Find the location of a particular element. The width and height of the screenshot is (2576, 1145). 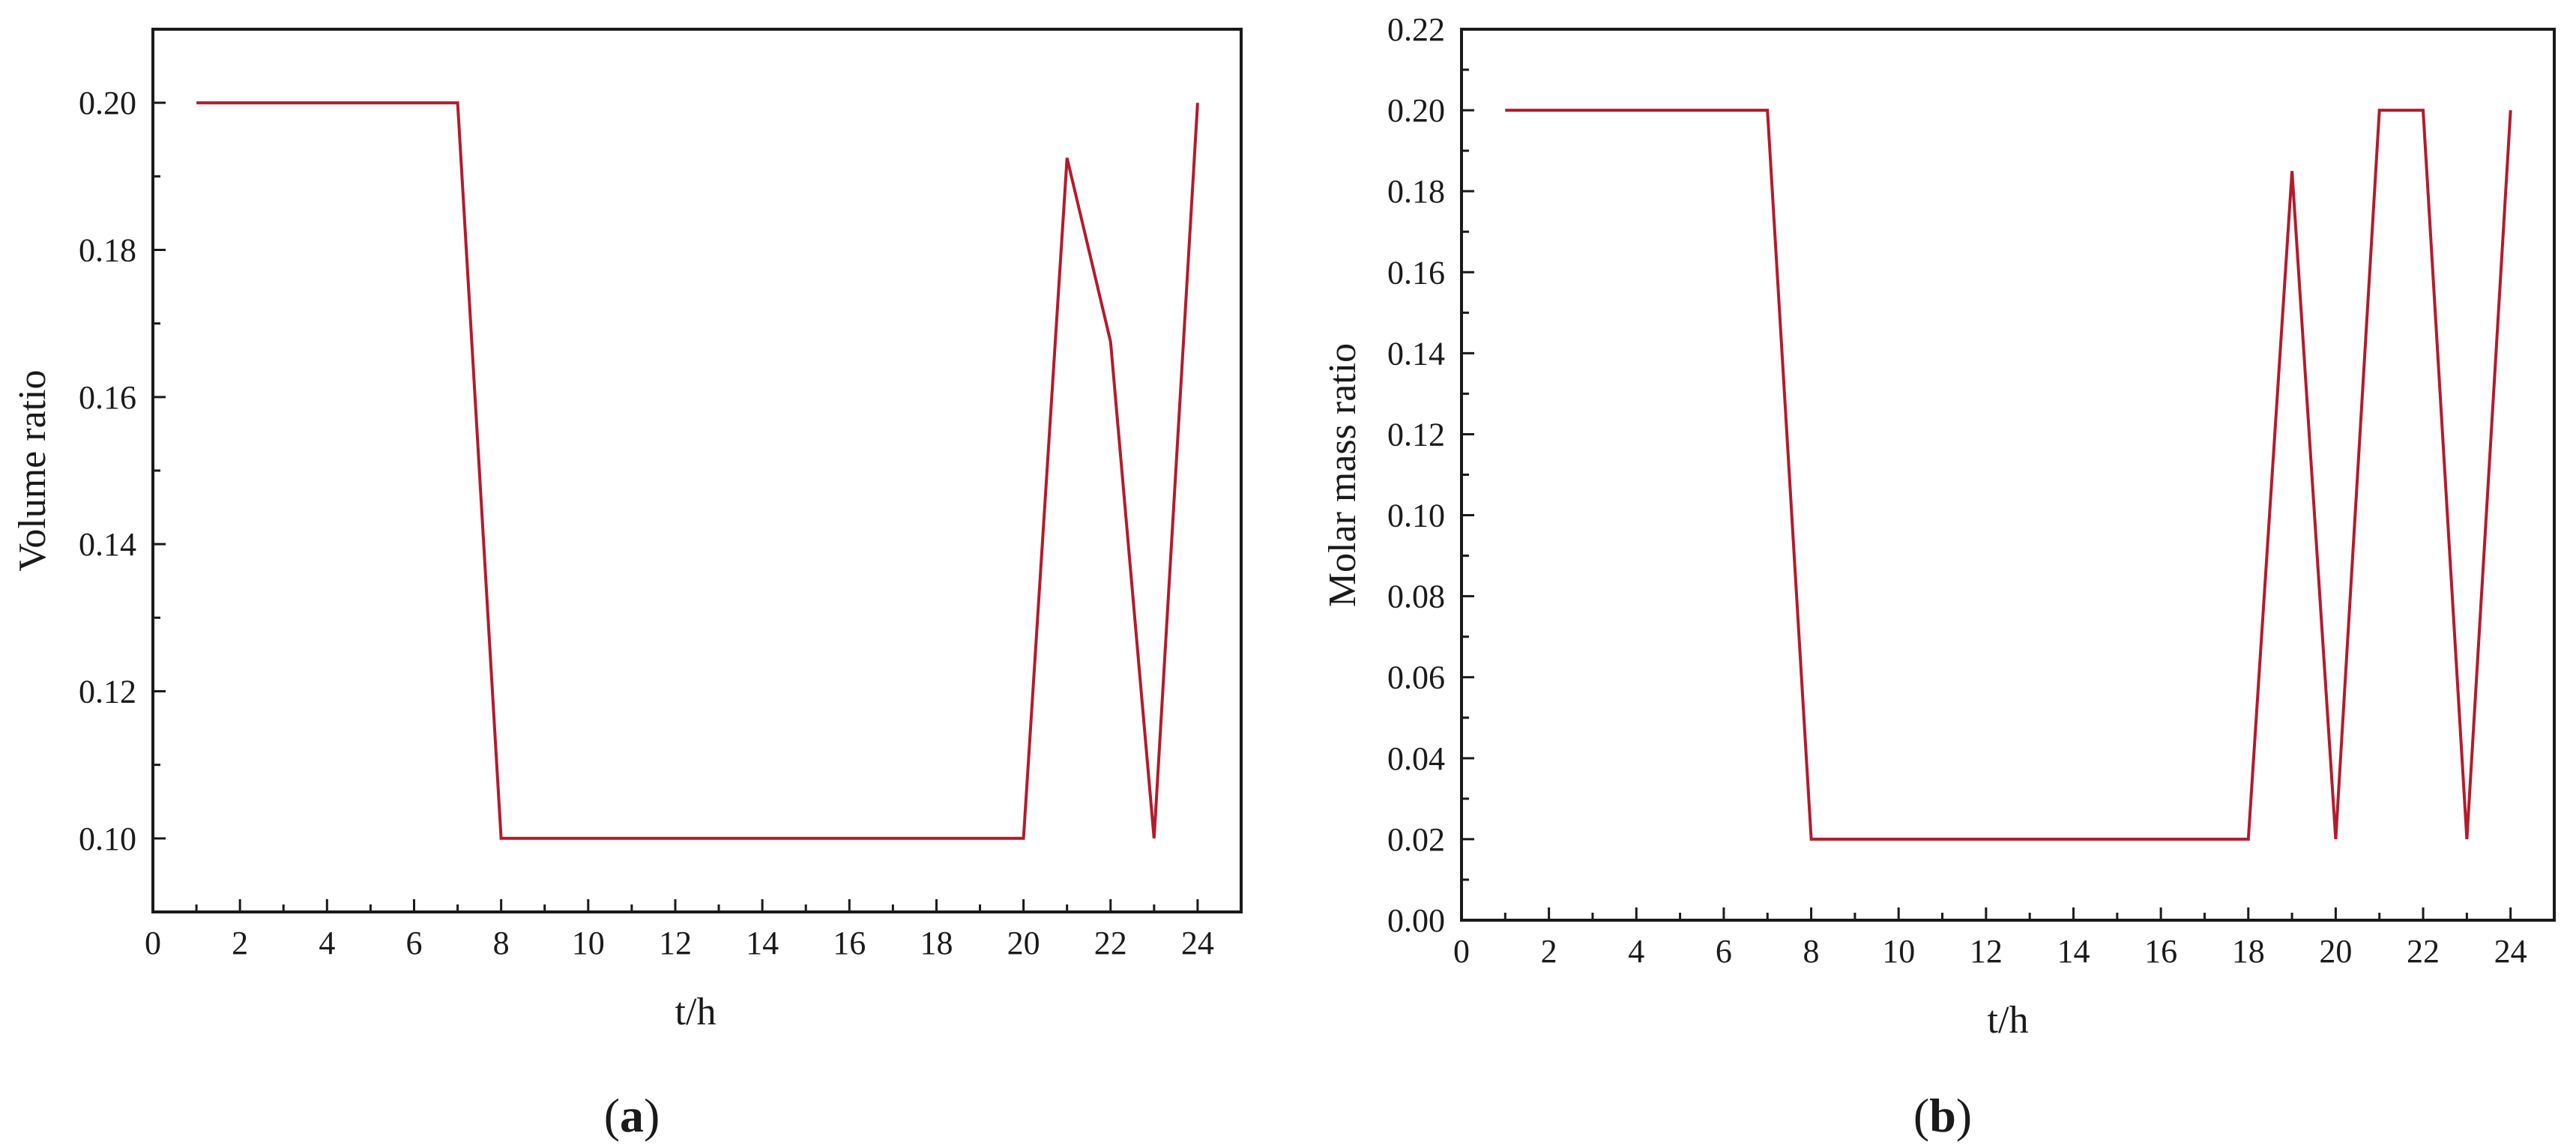

x-tick-label-a: 12 is located at coordinates (676, 943).